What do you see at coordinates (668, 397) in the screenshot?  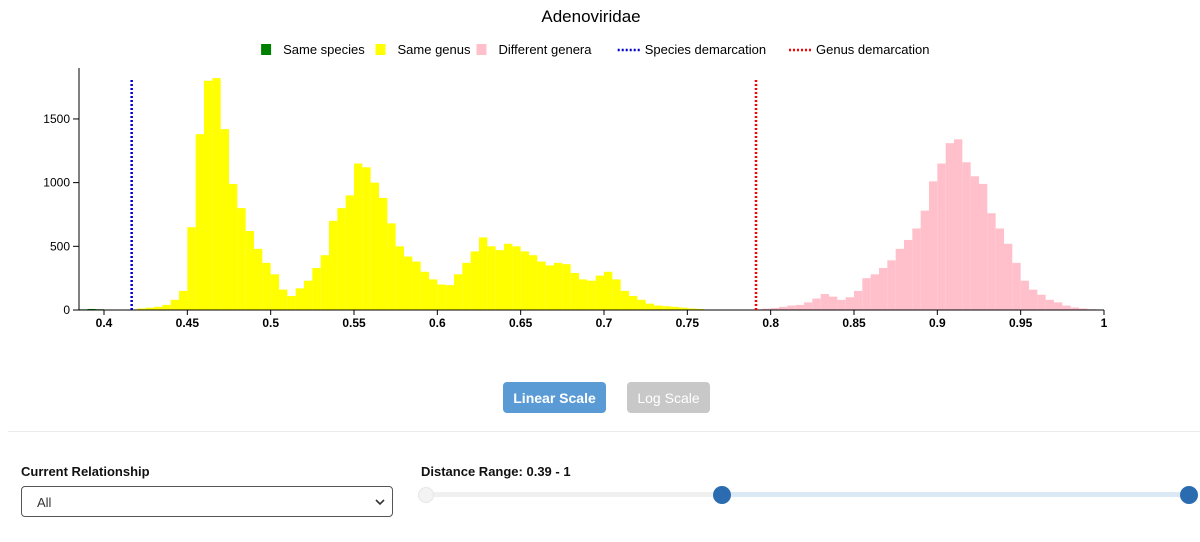 I see `log-scale-button: Log Scale` at bounding box center [668, 397].